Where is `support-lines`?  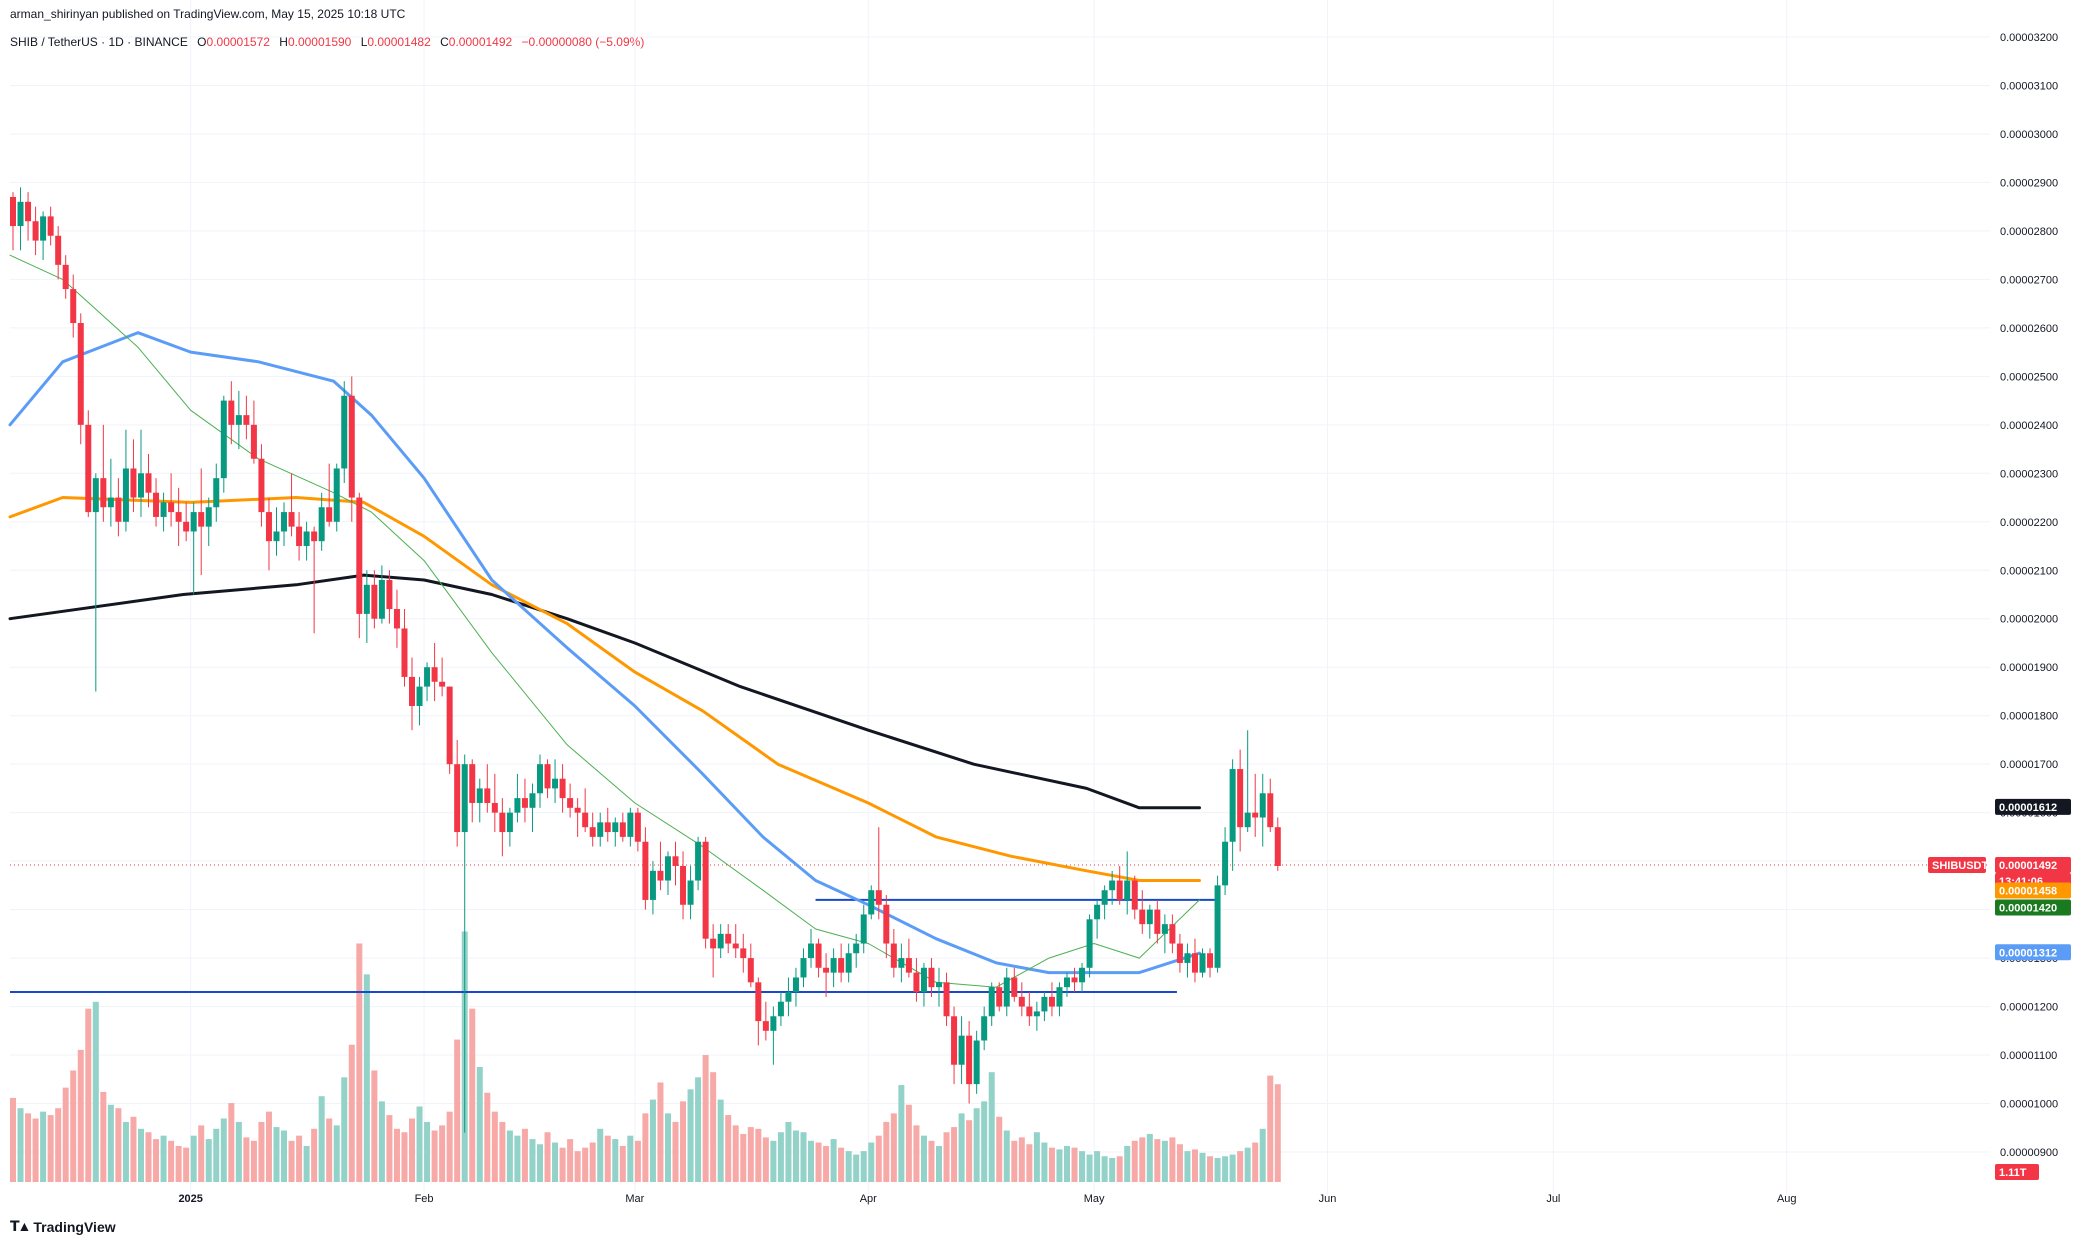 support-lines is located at coordinates (612, 946).